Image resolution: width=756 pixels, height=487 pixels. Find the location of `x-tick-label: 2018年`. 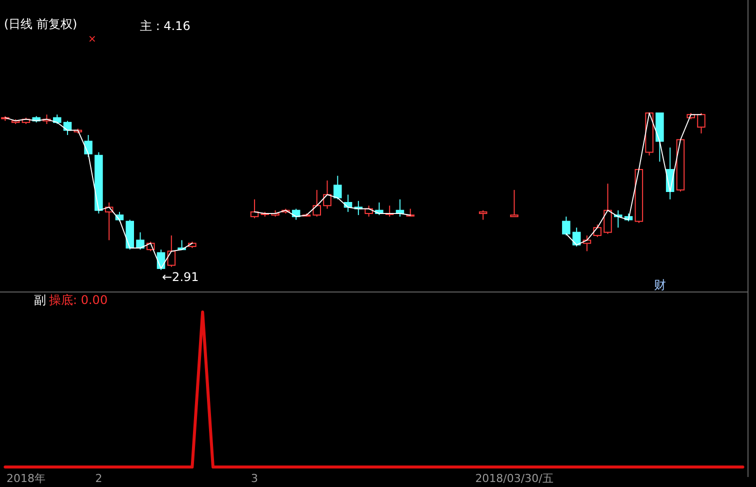

x-tick-label: 2018年 is located at coordinates (26, 478).